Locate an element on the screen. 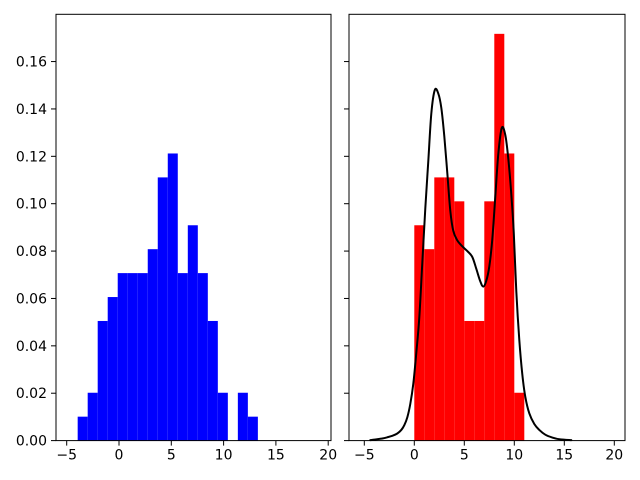  y-tick-label: 0.00 is located at coordinates (31, 442).